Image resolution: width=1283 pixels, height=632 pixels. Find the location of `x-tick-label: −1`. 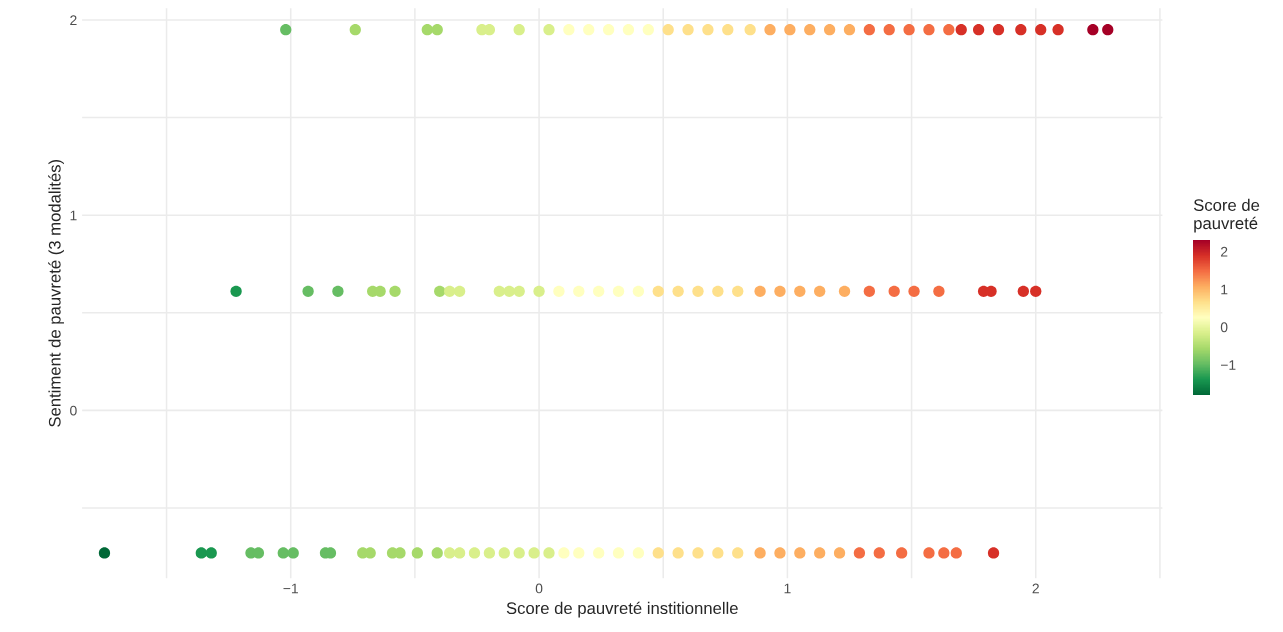

x-tick-label: −1 is located at coordinates (290, 588).